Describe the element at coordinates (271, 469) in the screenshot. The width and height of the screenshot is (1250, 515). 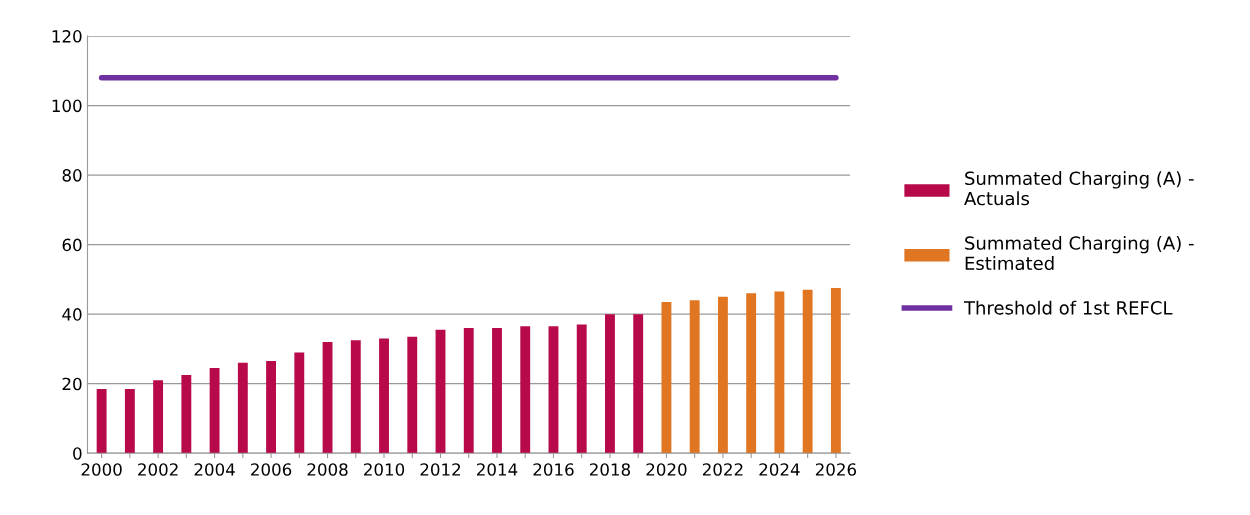
I see `x-tick-label: 2006` at that location.